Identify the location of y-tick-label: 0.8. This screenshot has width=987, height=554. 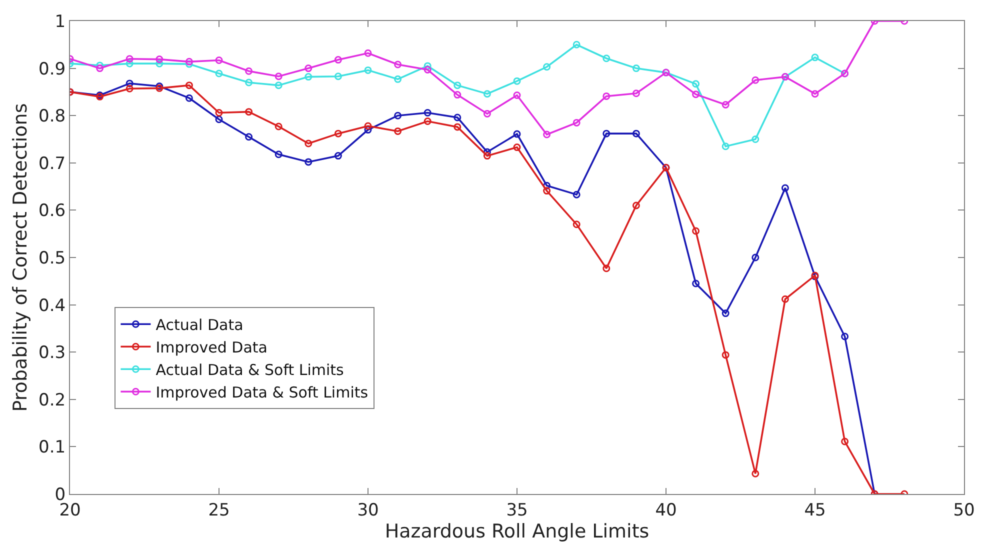
(52, 116).